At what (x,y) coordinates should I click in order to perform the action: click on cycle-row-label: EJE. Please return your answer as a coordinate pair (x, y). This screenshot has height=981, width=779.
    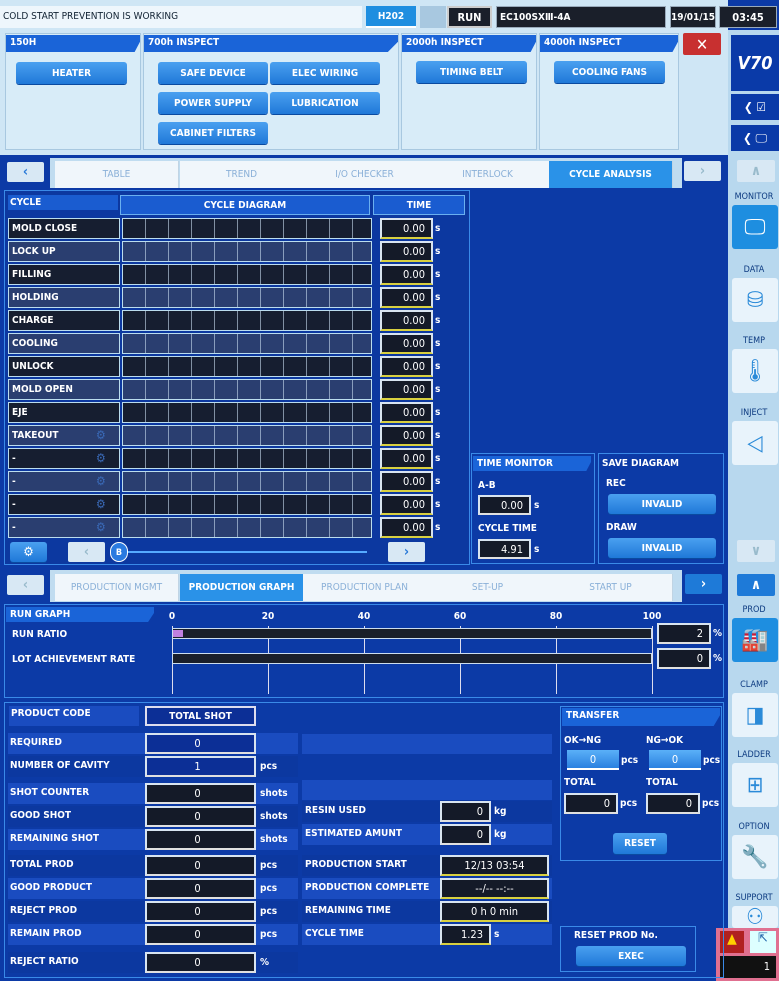
    Looking at the image, I should click on (64, 412).